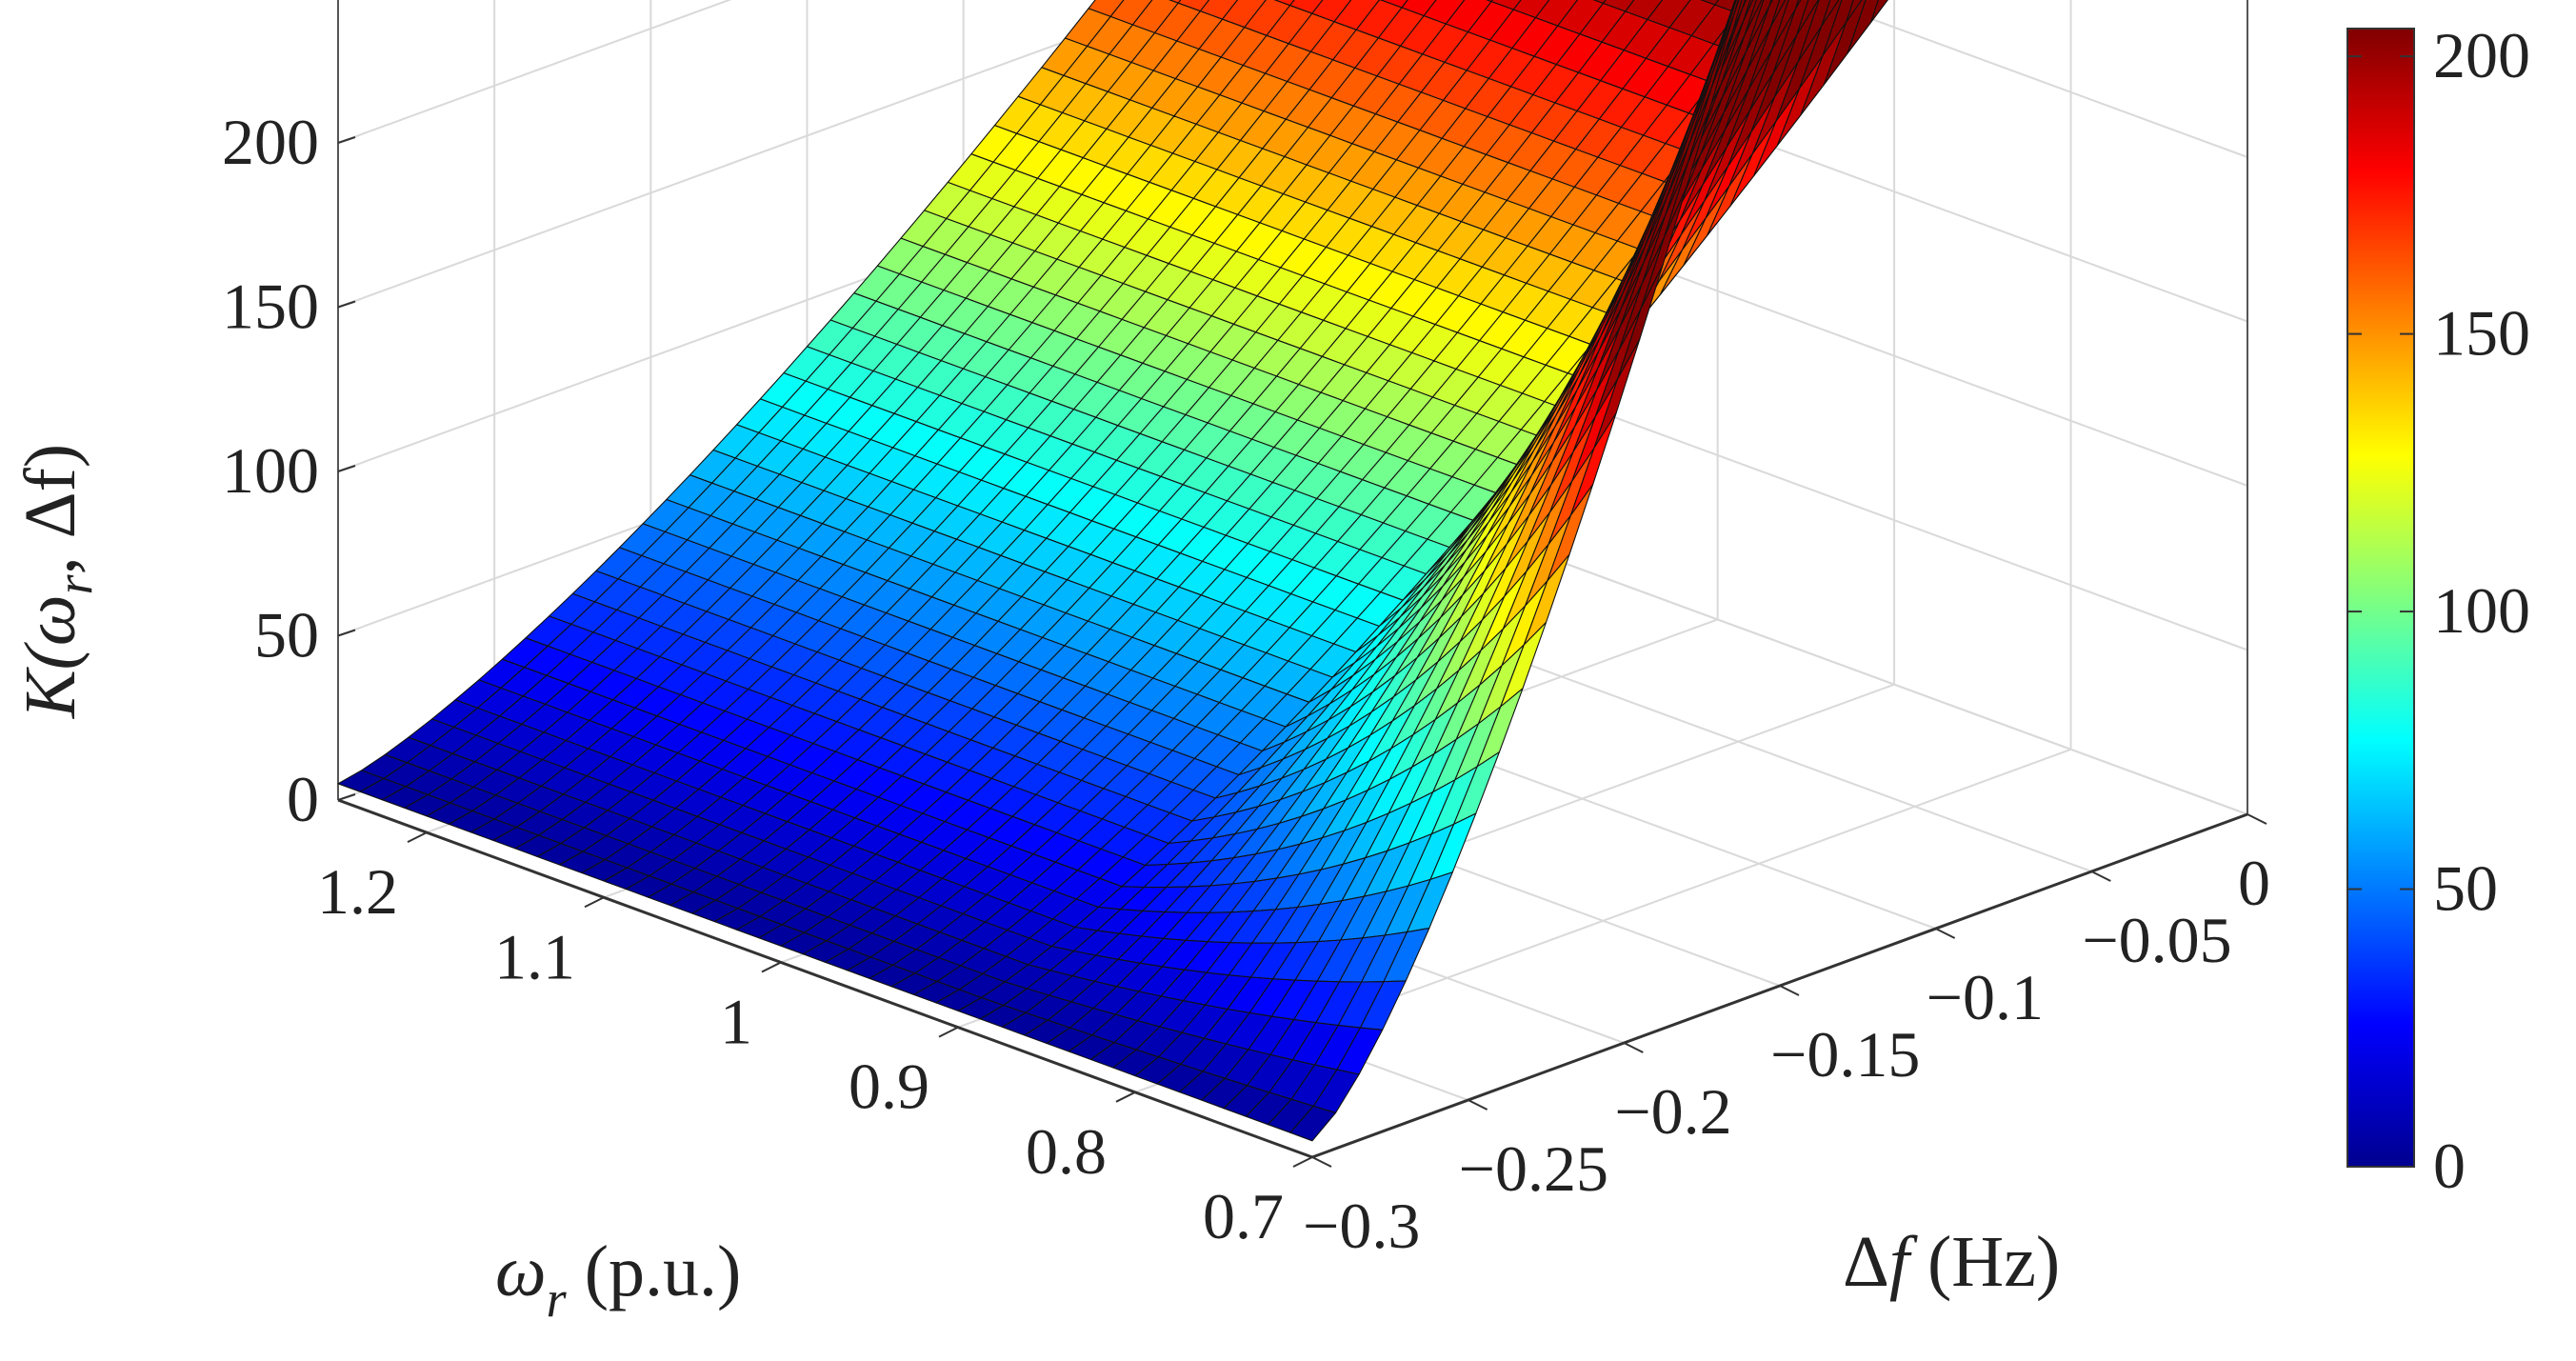  I want to click on x-axis-ticks: 0.7 0.8 0.9 1 1.1 1.2, so click(815, 1041).